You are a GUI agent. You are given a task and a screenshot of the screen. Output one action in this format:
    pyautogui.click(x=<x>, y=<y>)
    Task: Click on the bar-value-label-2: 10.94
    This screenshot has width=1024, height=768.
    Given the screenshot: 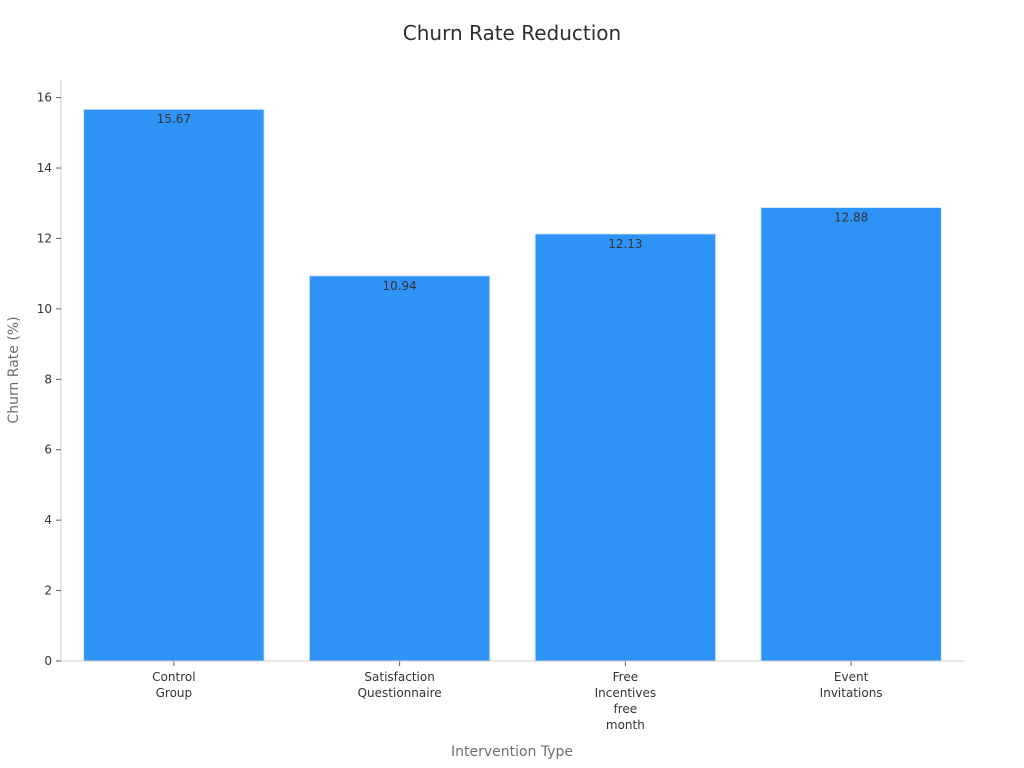 What is the action you would take?
    pyautogui.click(x=399, y=286)
    